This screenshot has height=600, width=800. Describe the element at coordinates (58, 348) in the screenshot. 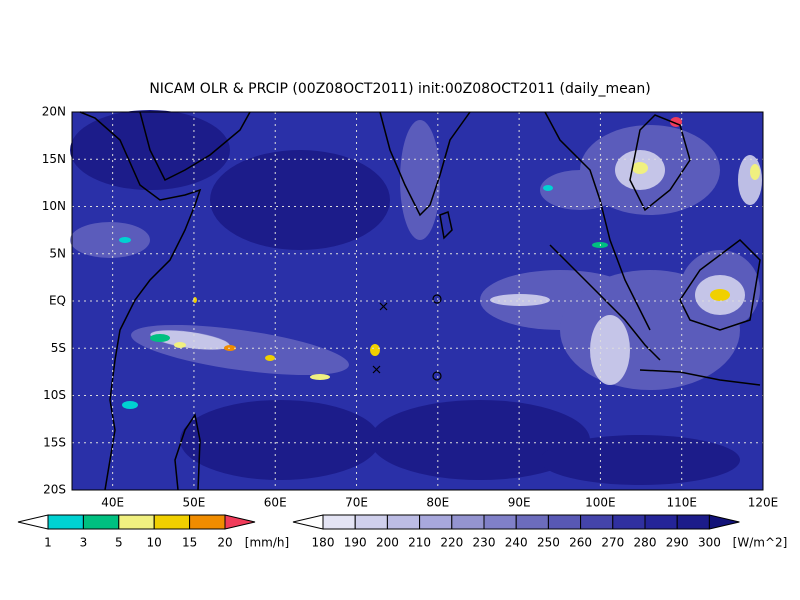

I see `lat-label: 5S` at that location.